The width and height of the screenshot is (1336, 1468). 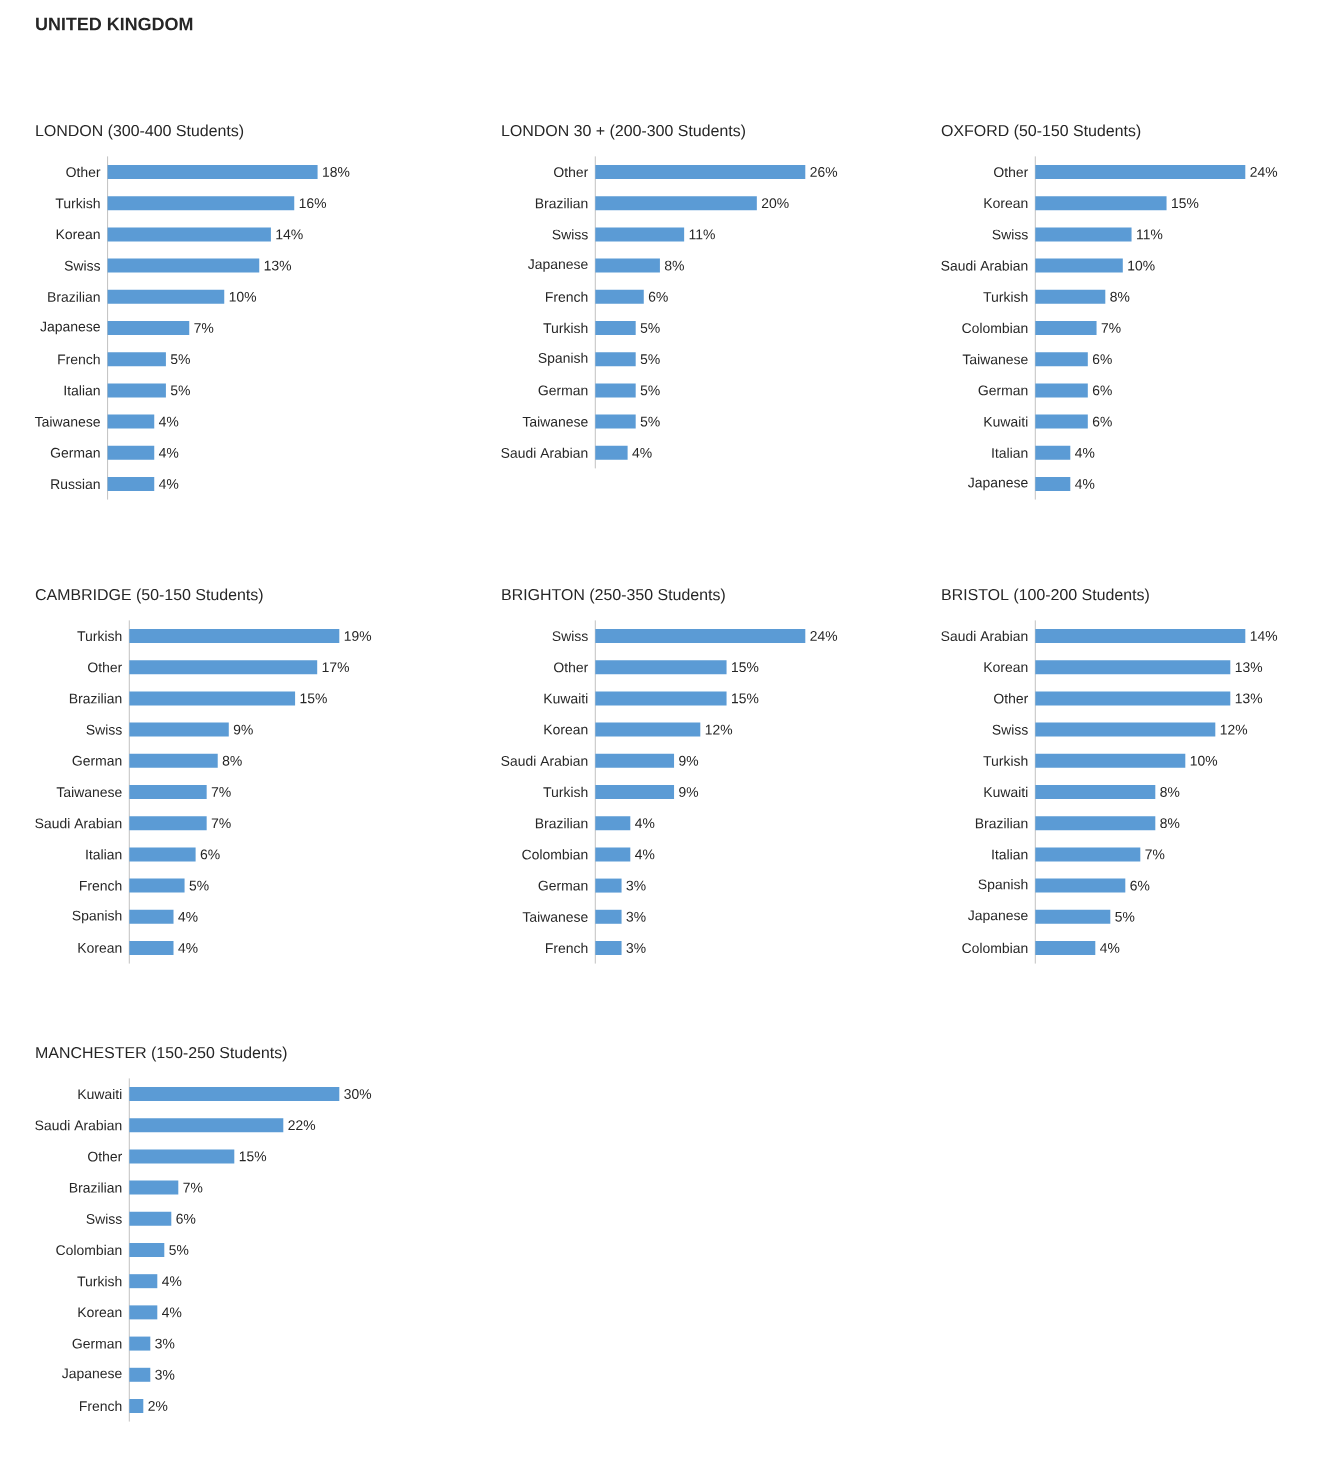 I want to click on text: UNITED KINGDOM, so click(x=114, y=24).